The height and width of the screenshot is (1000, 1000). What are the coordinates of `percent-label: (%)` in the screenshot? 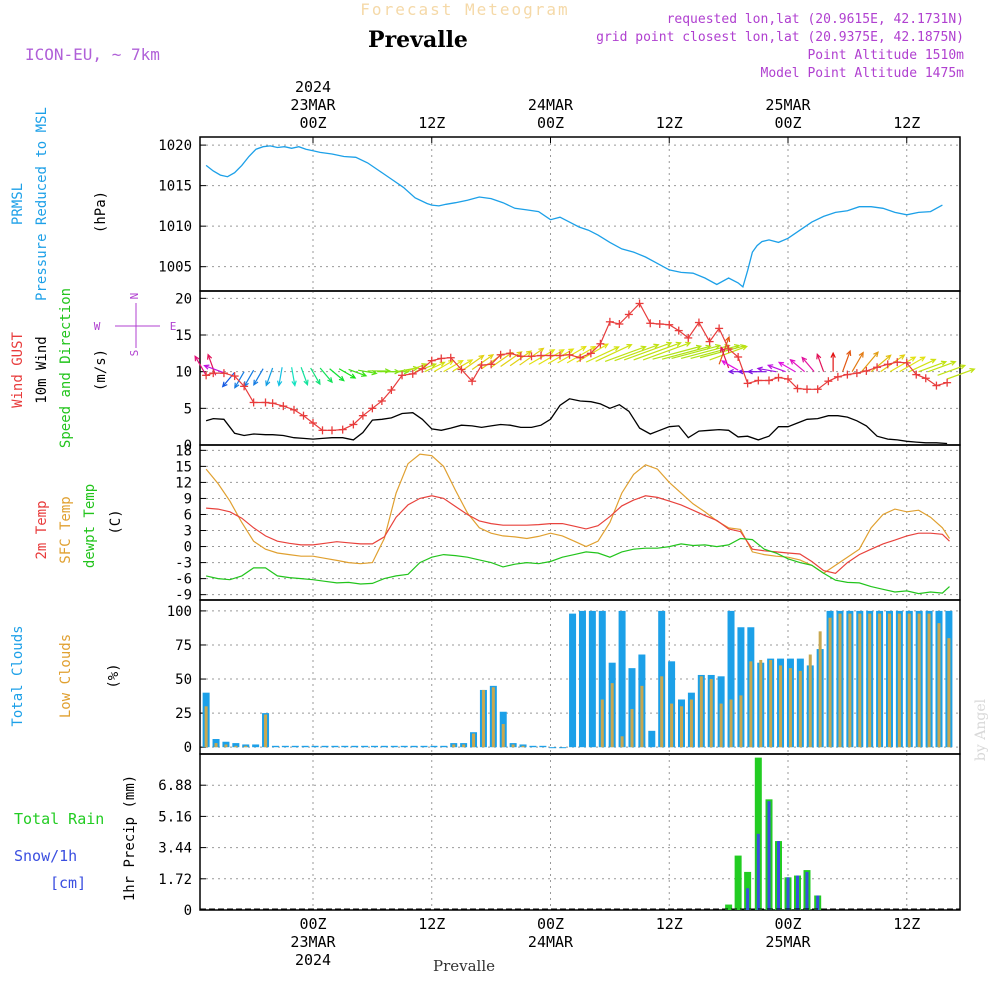 It's located at (114, 675).